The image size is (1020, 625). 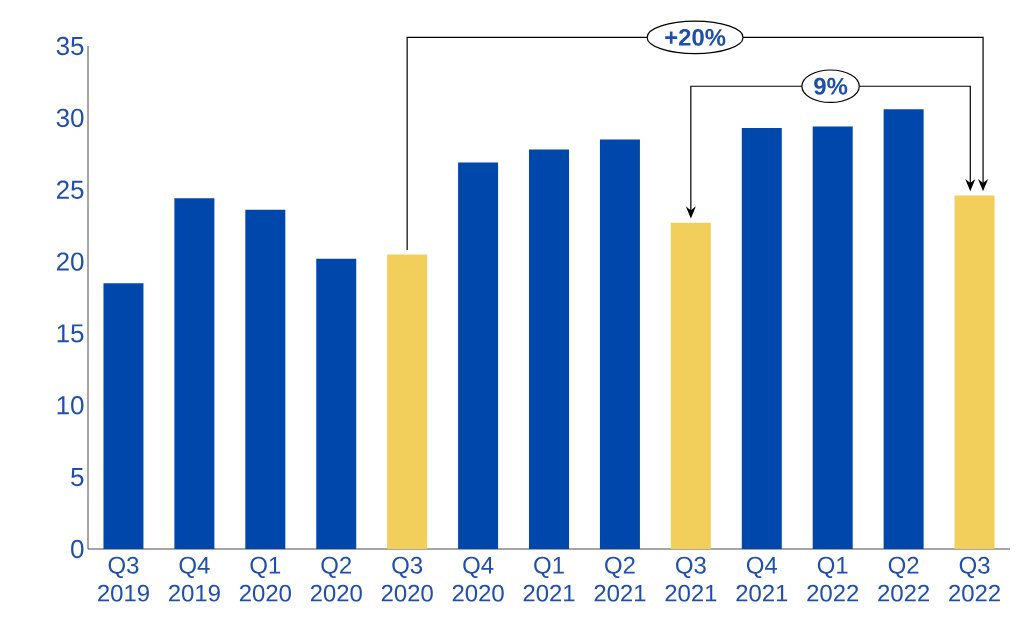 I want to click on x-tick-label: Q3 2020, so click(x=407, y=579).